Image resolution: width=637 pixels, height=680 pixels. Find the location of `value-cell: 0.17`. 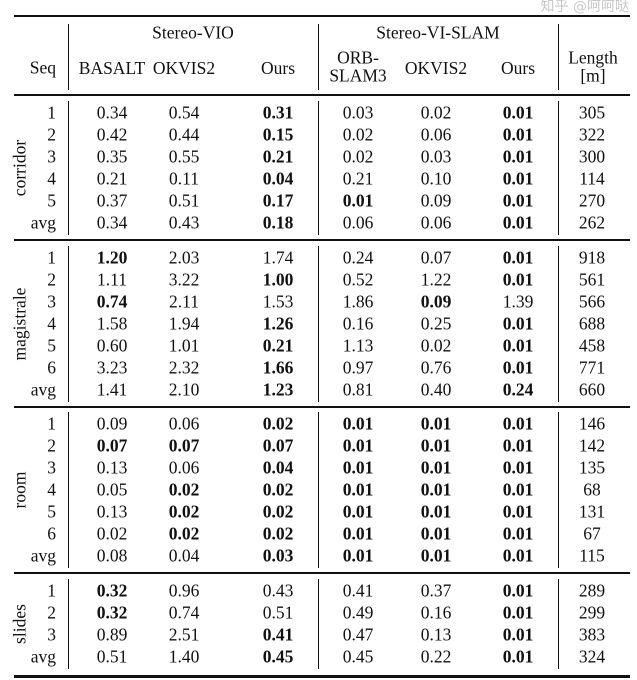

value-cell: 0.17 is located at coordinates (278, 200).